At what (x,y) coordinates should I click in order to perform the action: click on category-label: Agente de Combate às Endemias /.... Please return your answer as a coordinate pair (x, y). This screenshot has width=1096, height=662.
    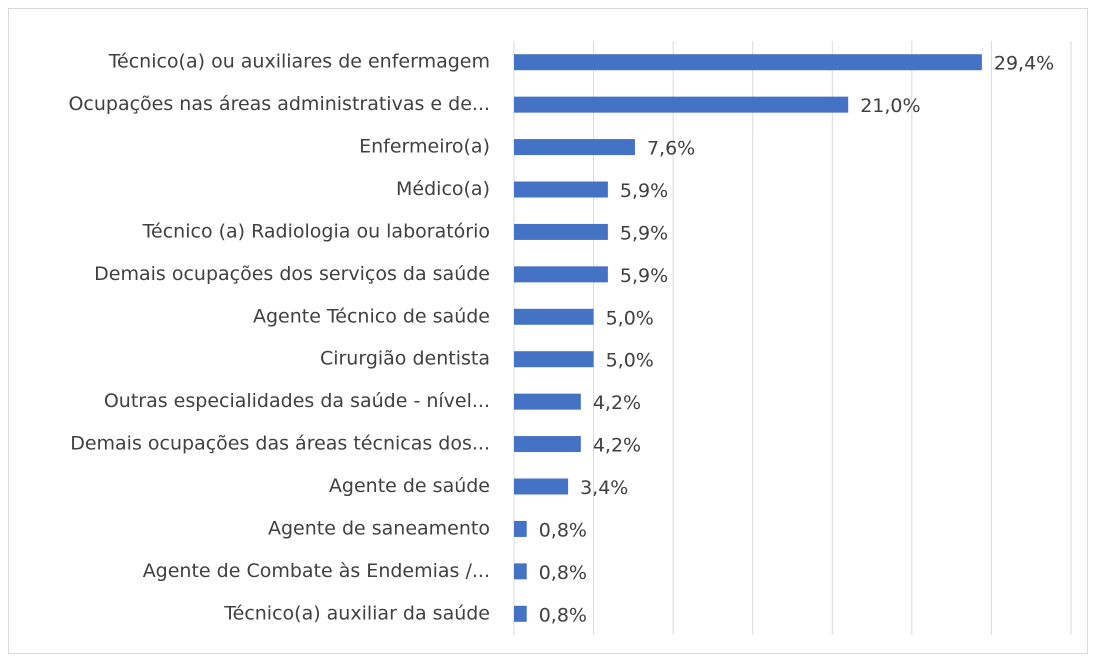
    Looking at the image, I should click on (316, 571).